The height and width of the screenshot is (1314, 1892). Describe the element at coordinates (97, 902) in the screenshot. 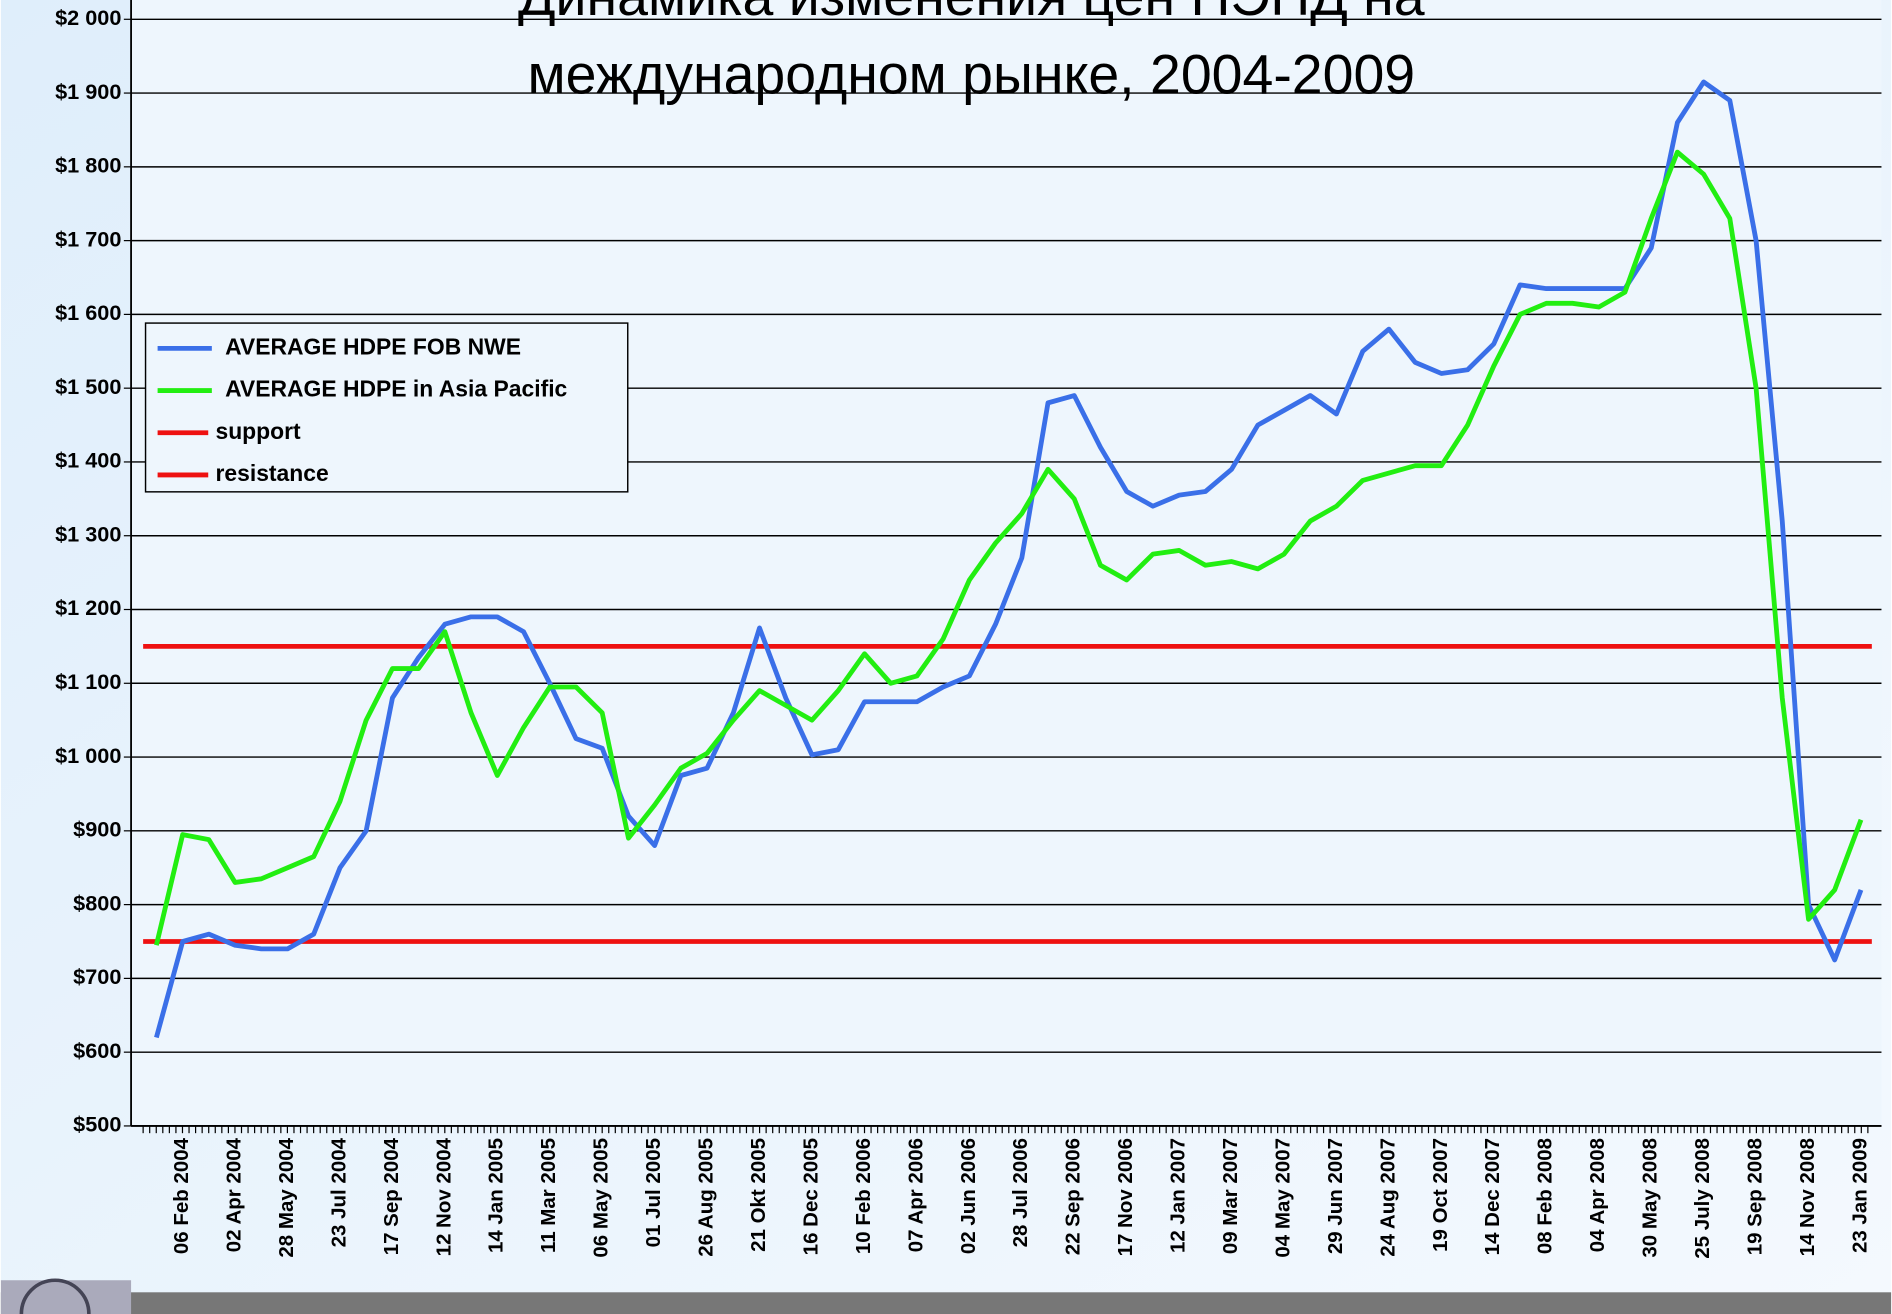

I see `y-tick-label: $800` at that location.